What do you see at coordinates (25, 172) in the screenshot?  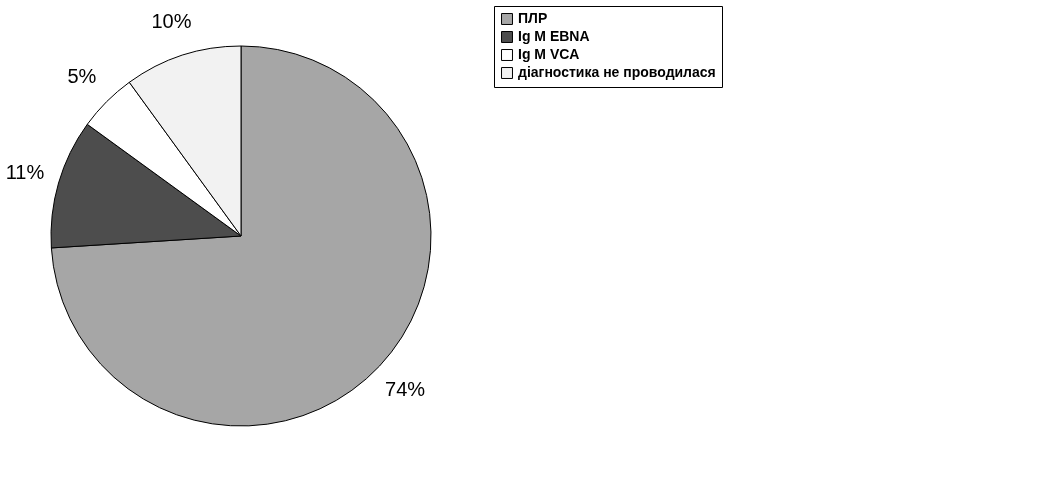 I see `data-label: 11%` at bounding box center [25, 172].